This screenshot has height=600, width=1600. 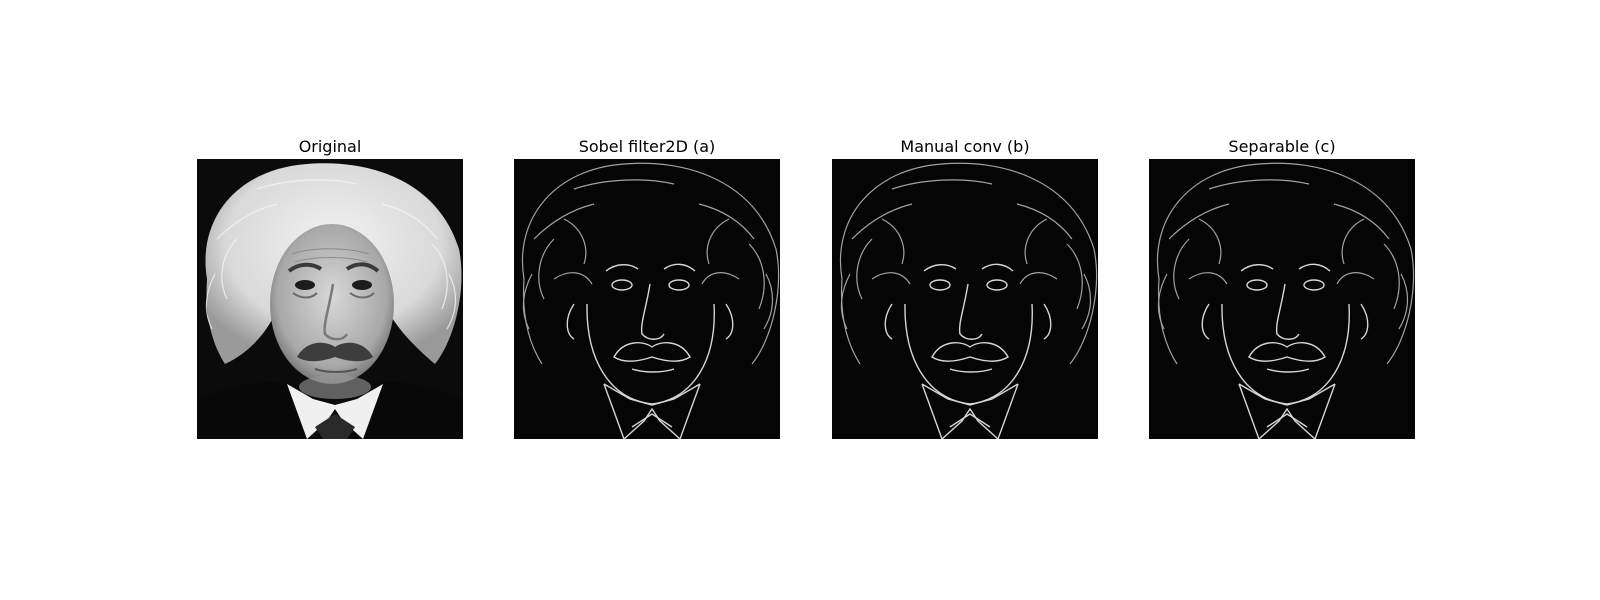 I want to click on sobel-edge-image, so click(x=647, y=299).